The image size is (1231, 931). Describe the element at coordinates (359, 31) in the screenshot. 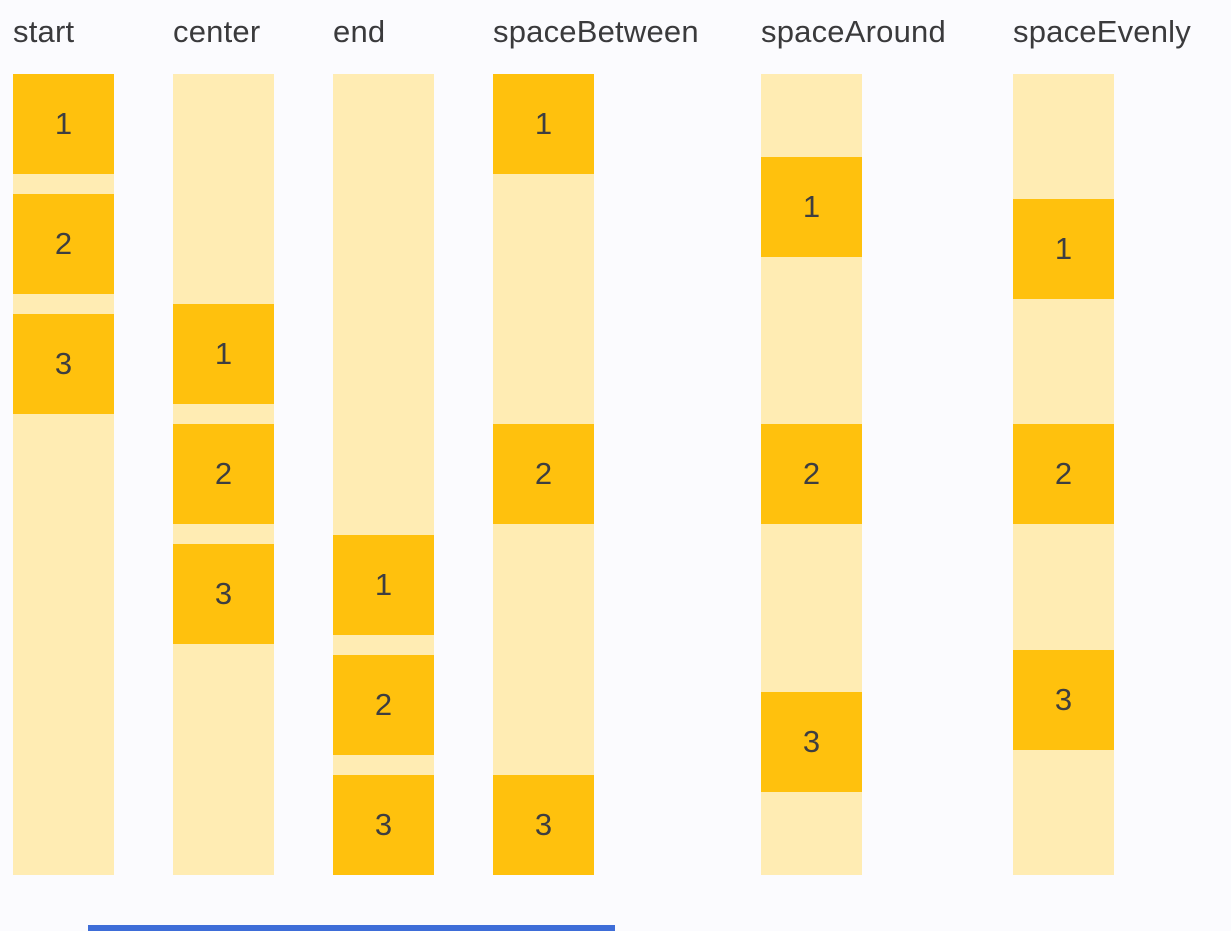

I see `column-label: end` at that location.